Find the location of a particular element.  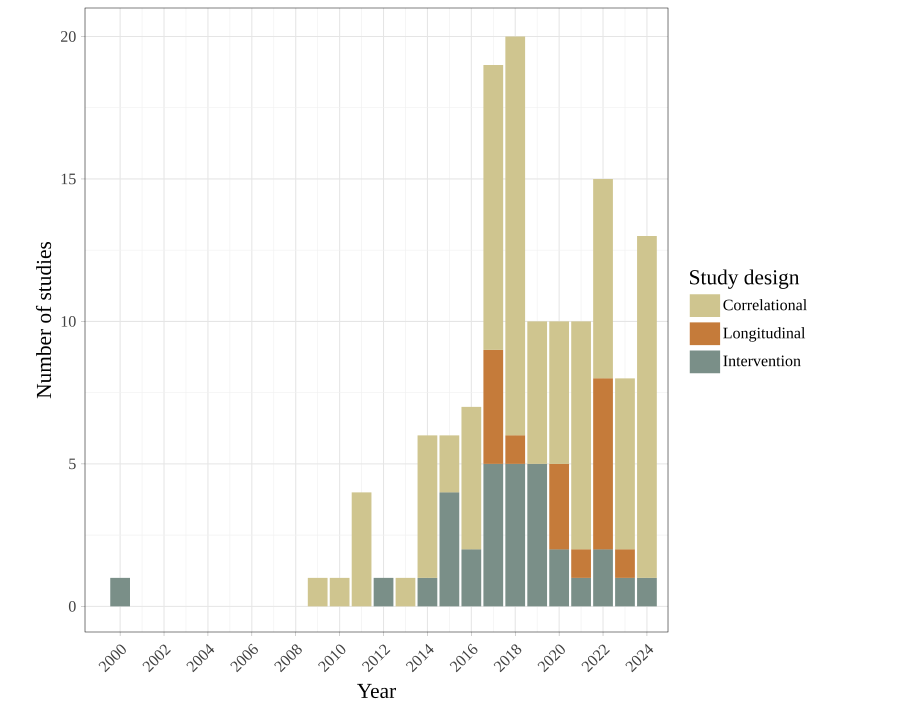

legend-title: Study design is located at coordinates (745, 279).